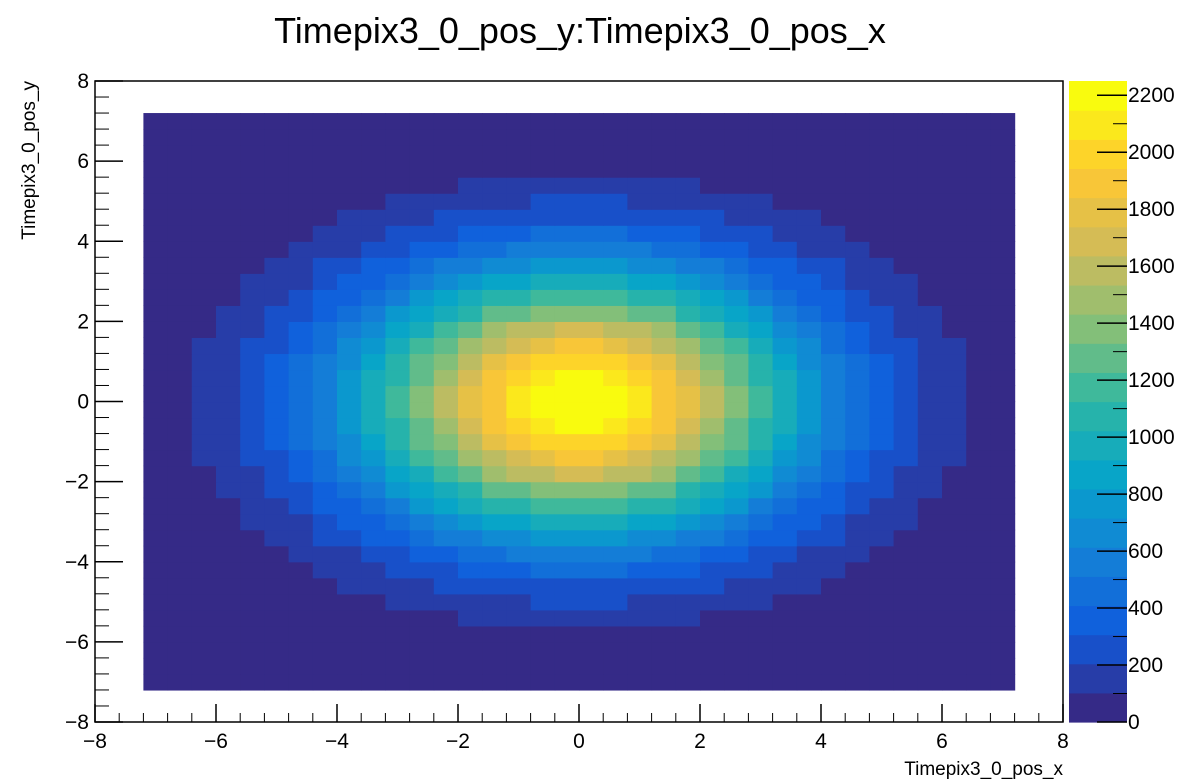 This screenshot has height=783, width=1191. Describe the element at coordinates (1145, 665) in the screenshot. I see `colorbar-tick-label: 200` at that location.